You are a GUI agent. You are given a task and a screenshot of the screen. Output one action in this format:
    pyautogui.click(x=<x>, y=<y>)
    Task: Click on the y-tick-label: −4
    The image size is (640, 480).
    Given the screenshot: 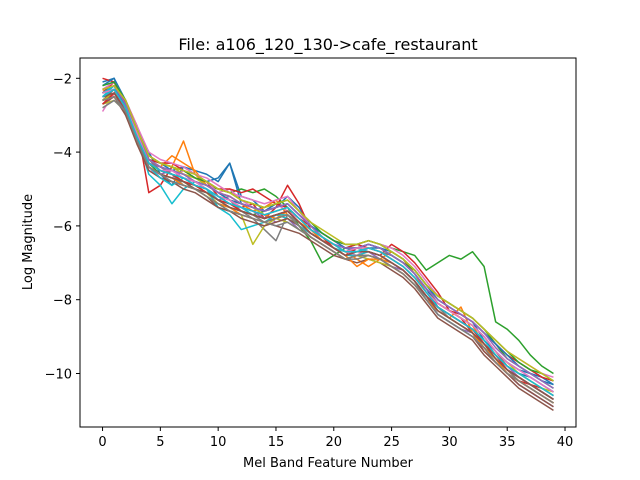 What is the action you would take?
    pyautogui.click(x=62, y=153)
    